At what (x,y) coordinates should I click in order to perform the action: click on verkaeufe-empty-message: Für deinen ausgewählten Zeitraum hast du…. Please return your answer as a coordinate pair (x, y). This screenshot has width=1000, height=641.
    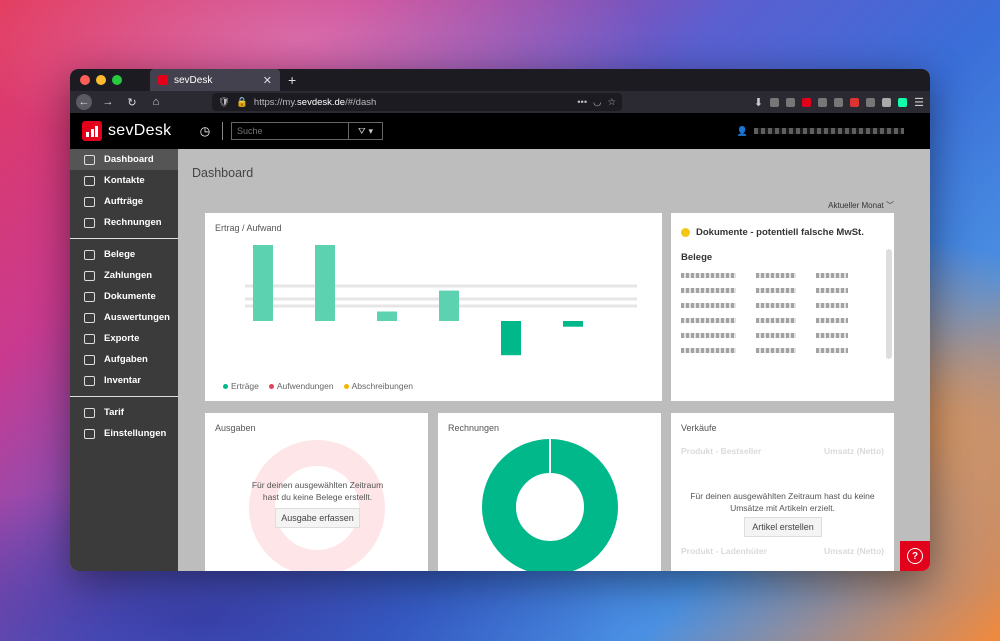
    Looking at the image, I should click on (782, 502).